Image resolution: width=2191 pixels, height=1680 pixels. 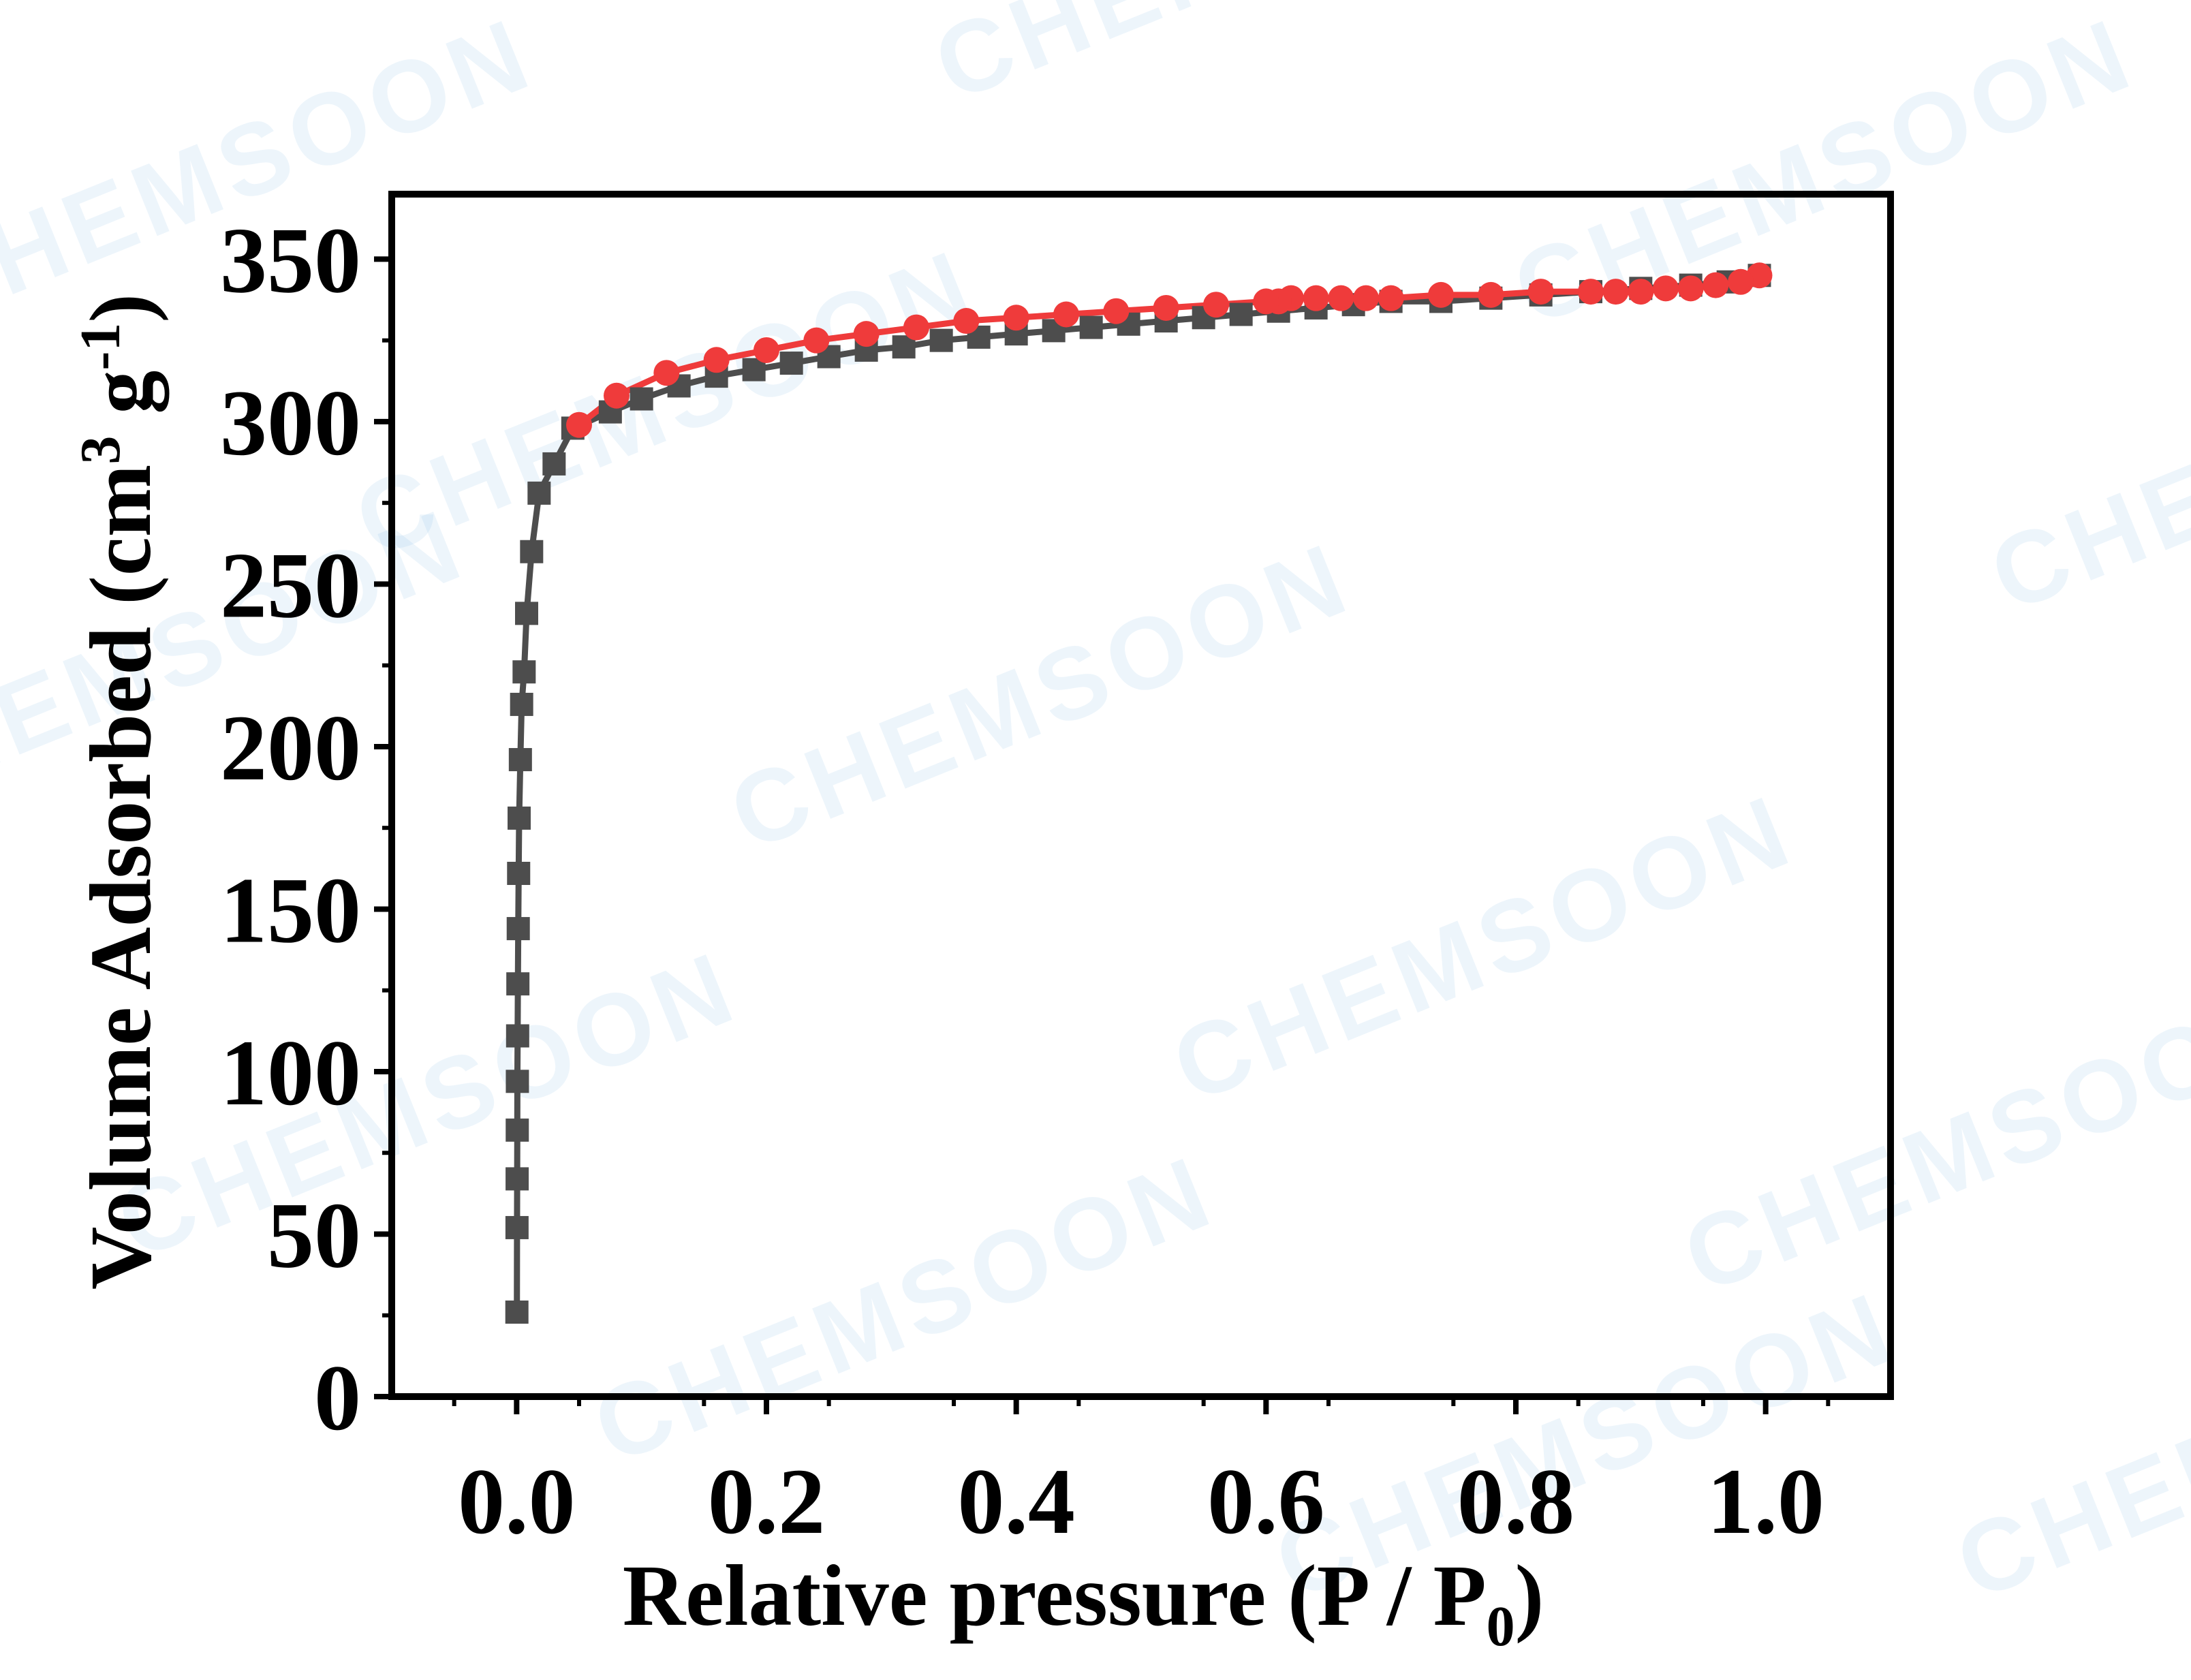 What do you see at coordinates (1266, 1501) in the screenshot?
I see `x-tick-label: 0.6` at bounding box center [1266, 1501].